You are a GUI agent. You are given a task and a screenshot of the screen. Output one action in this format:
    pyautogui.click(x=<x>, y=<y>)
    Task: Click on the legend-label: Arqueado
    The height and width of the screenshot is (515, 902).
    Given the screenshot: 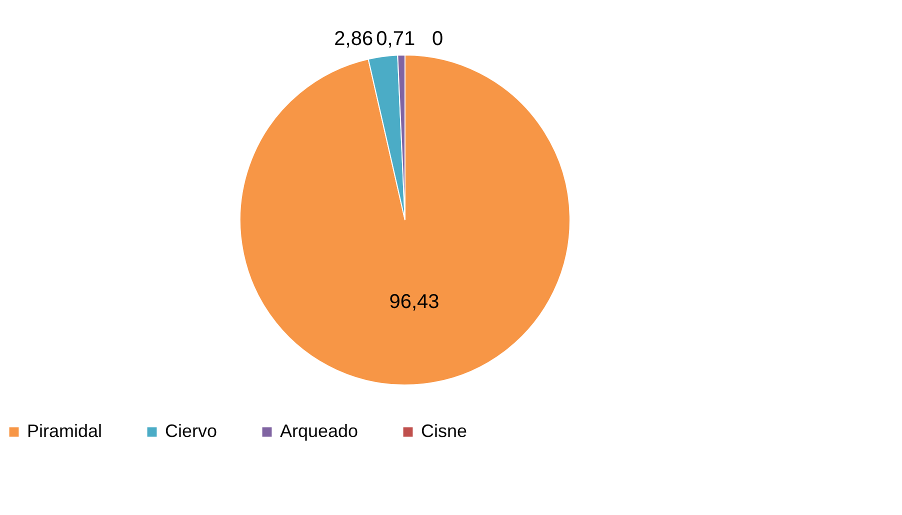 What is the action you would take?
    pyautogui.click(x=319, y=431)
    